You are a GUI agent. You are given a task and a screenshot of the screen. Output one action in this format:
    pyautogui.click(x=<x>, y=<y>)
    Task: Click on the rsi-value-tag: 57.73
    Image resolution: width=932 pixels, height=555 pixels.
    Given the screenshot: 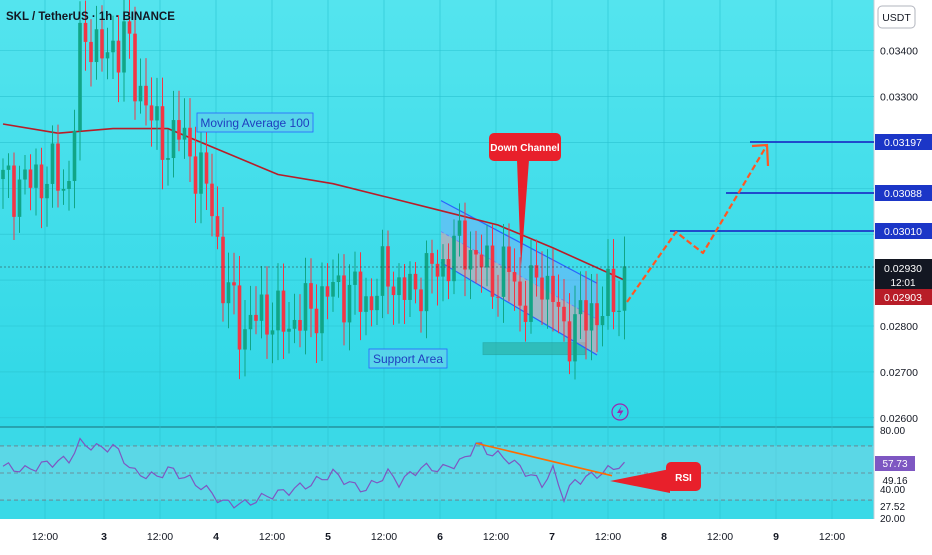 What is the action you would take?
    pyautogui.click(x=895, y=463)
    